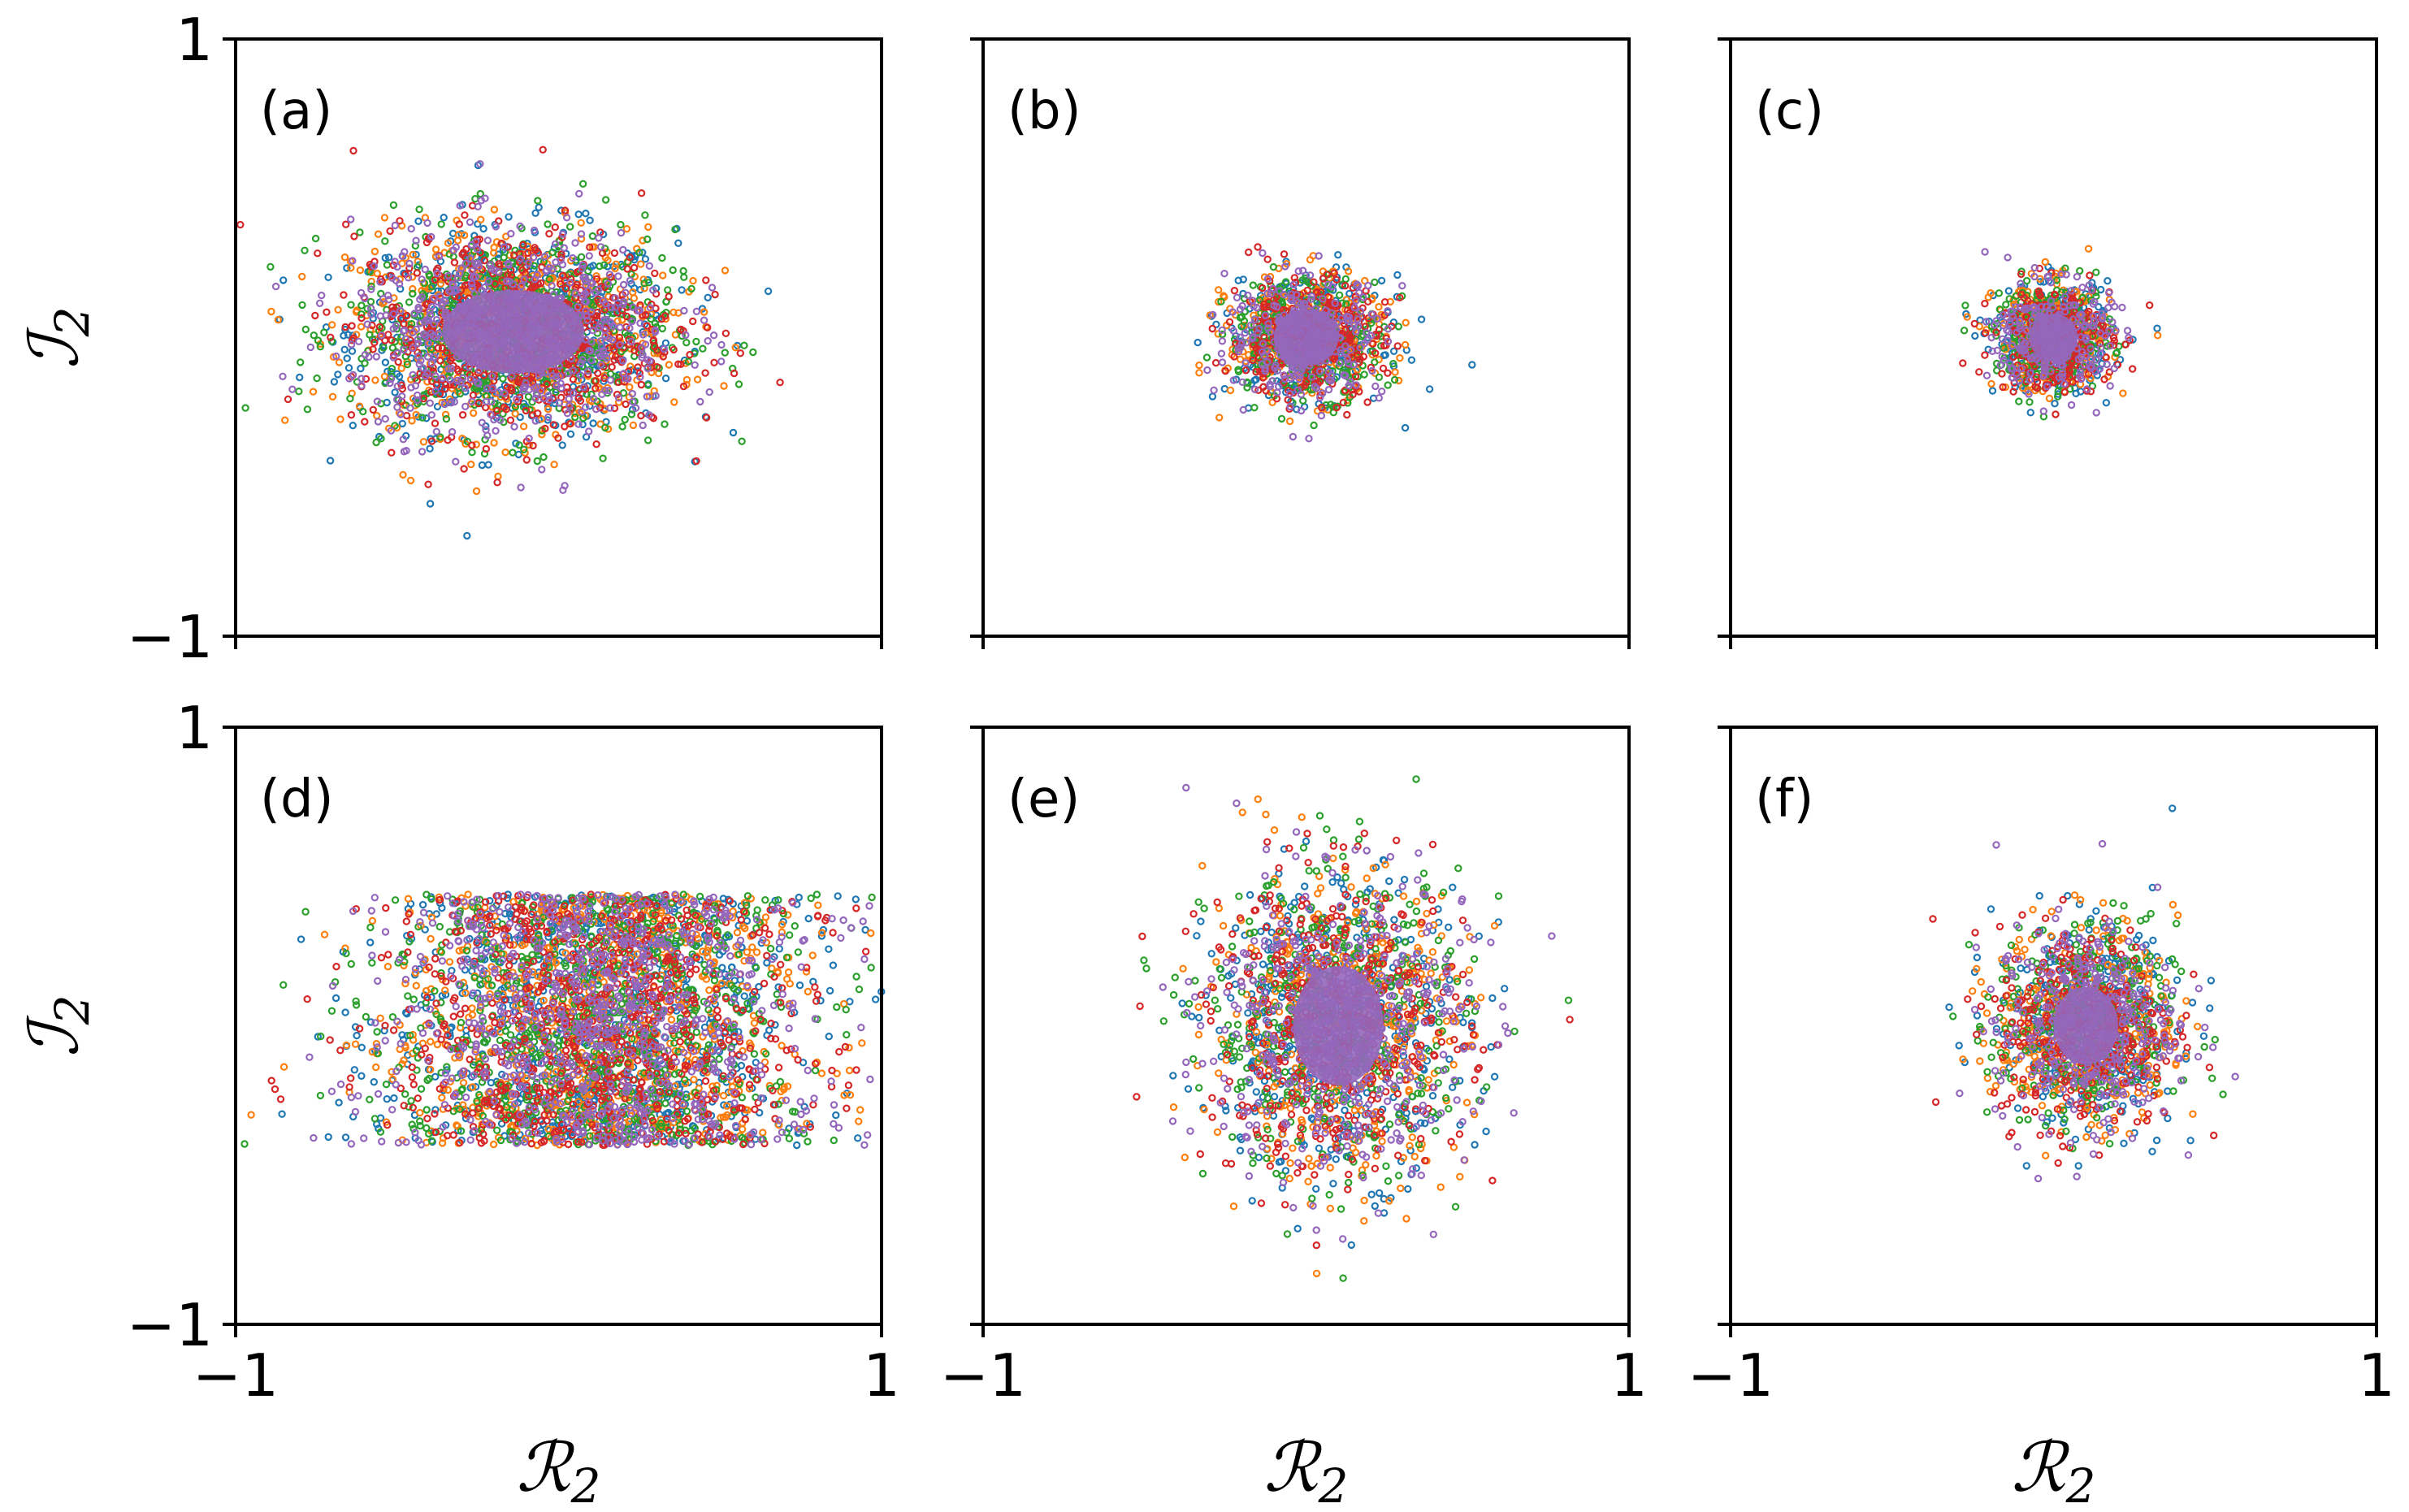 This screenshot has height=1512, width=2409. What do you see at coordinates (1300, 343) in the screenshot?
I see `panel-b: (b)` at bounding box center [1300, 343].